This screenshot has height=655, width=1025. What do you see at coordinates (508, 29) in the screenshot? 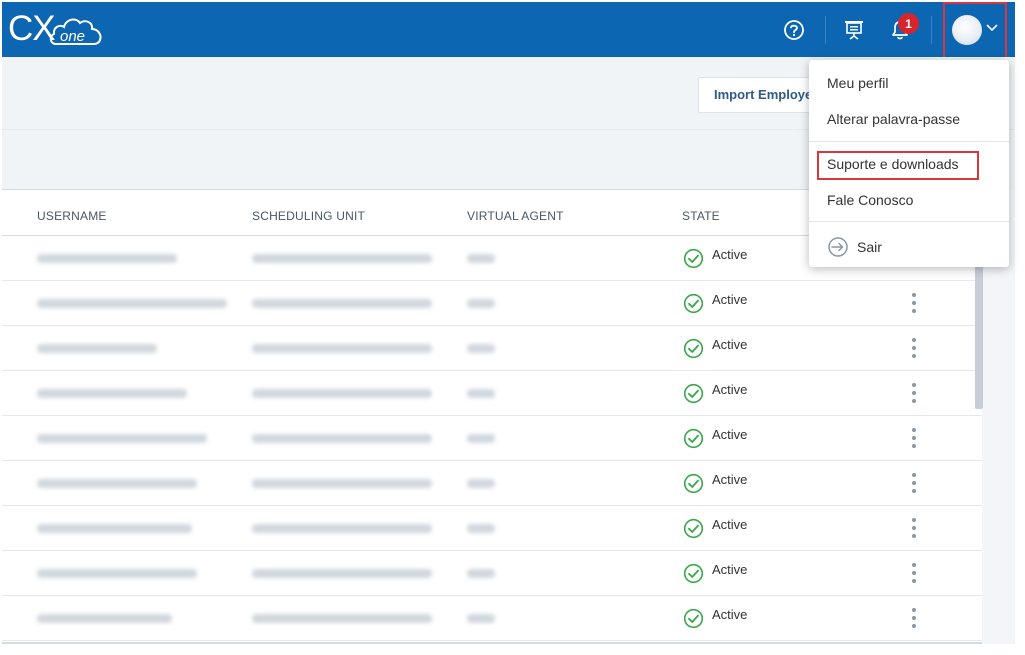
I see `top-bar: CX one 1` at bounding box center [508, 29].